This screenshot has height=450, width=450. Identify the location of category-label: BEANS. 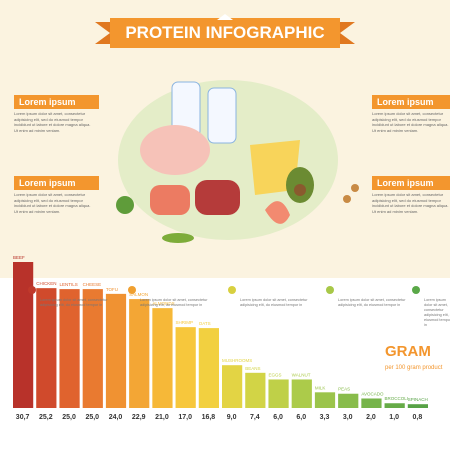
(252, 368).